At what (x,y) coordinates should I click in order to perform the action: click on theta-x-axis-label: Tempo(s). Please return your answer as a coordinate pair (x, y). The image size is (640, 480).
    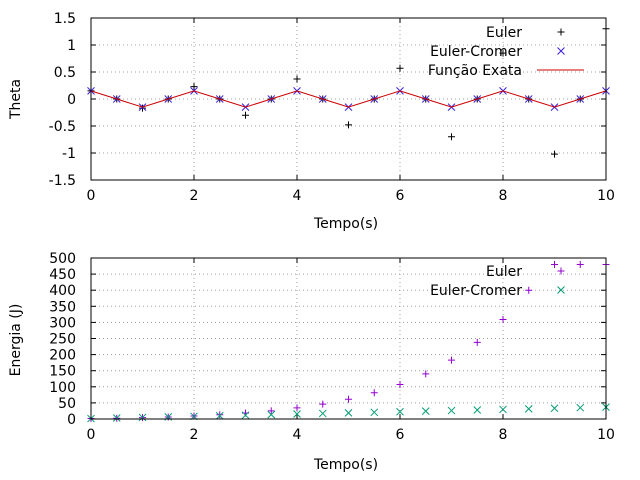
    Looking at the image, I should click on (345, 224).